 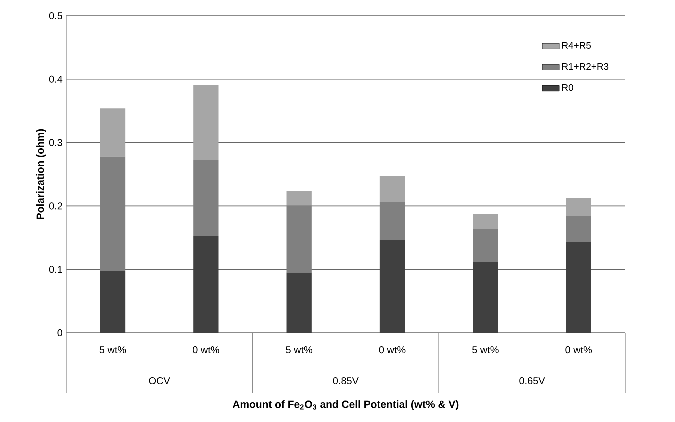 What do you see at coordinates (55, 16) in the screenshot?
I see `y-tick-label: 0.5` at bounding box center [55, 16].